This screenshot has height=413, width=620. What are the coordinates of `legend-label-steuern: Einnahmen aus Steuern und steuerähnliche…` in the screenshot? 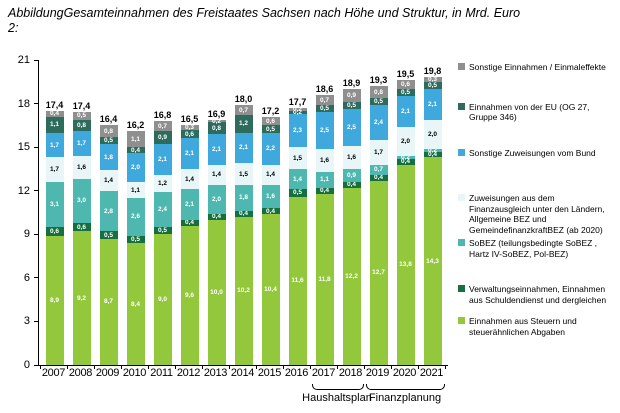 It's located at (523, 326).